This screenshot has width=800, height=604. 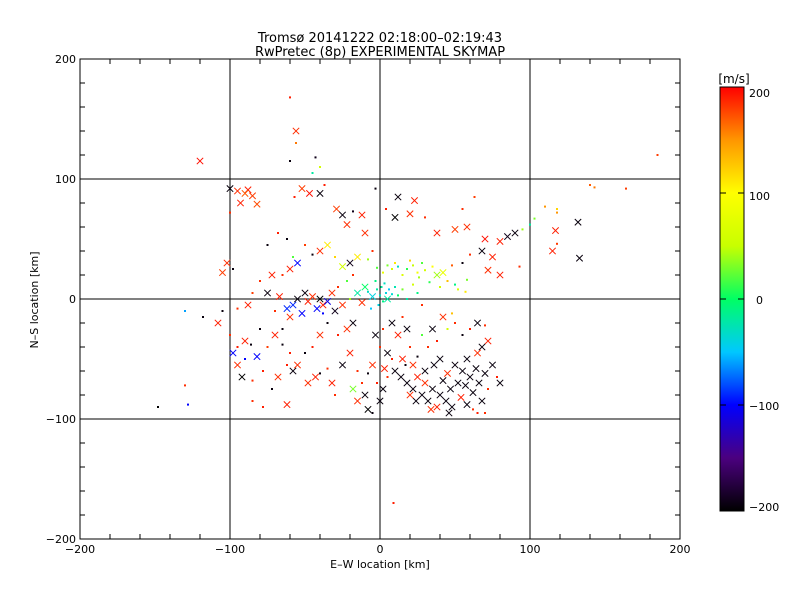 What do you see at coordinates (748, 293) in the screenshot?
I see `colorbar: [m/s] 200 100 0 −100 −200` at bounding box center [748, 293].